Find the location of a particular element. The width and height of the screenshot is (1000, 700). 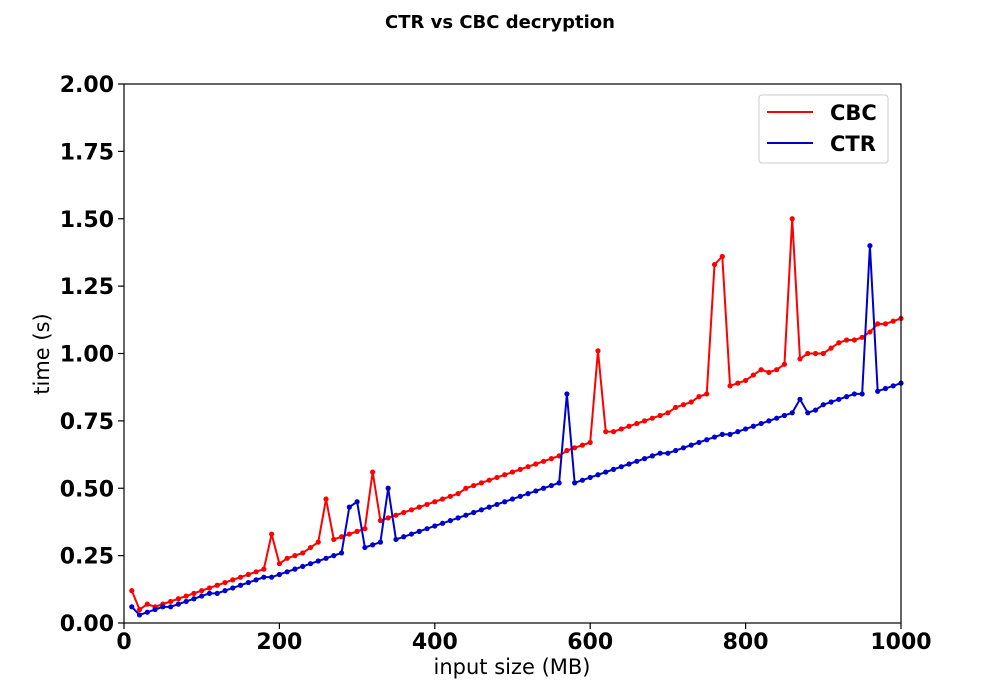

y-tick-label: 1.25 is located at coordinates (87, 287).